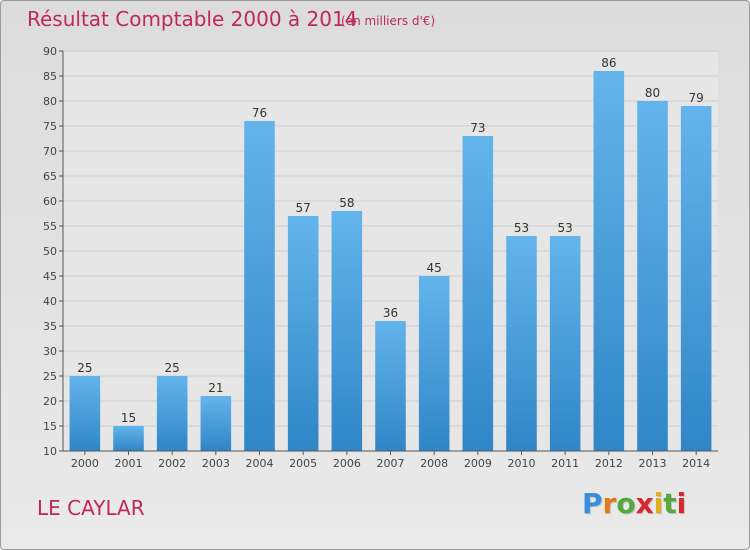 This screenshot has height=550, width=750. What do you see at coordinates (670, 503) in the screenshot?
I see `logo-letter: t` at bounding box center [670, 503].